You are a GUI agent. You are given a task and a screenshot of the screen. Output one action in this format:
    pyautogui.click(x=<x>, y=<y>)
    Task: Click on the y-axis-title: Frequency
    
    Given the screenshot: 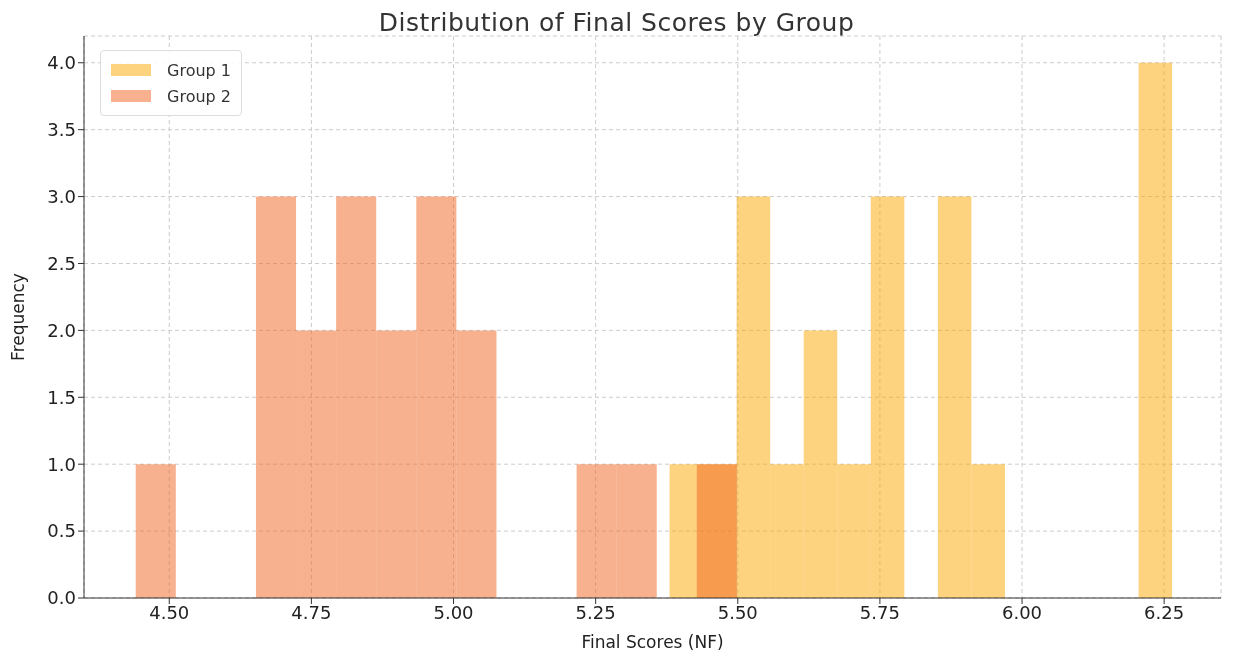 What is the action you would take?
    pyautogui.click(x=18, y=317)
    